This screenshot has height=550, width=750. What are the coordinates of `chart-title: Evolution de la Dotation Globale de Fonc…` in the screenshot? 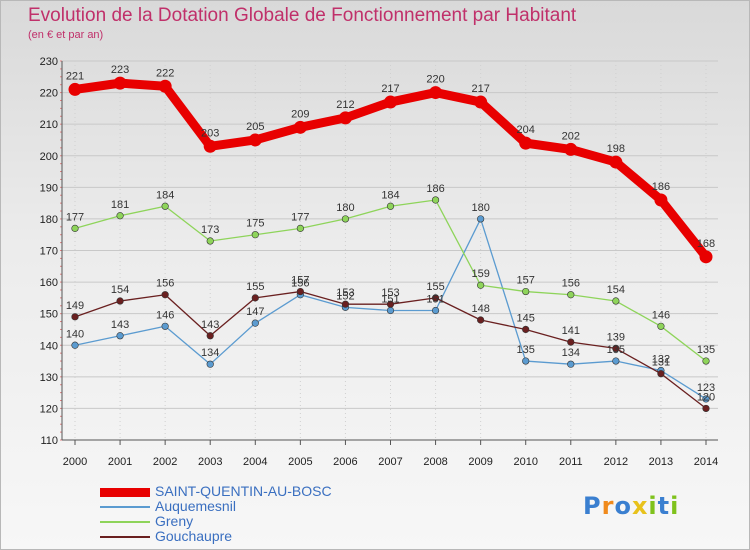 It's located at (302, 15).